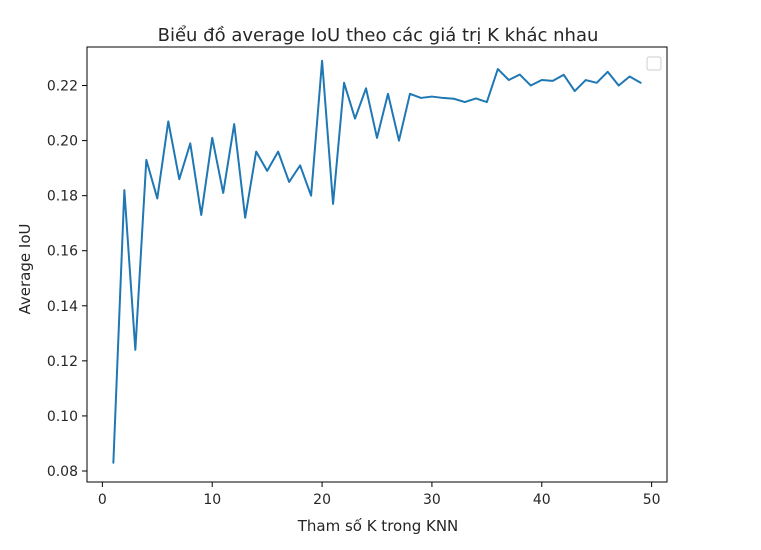 Image resolution: width=761 pixels, height=550 pixels. What do you see at coordinates (102, 500) in the screenshot?
I see `x-tick-label: 0` at bounding box center [102, 500].